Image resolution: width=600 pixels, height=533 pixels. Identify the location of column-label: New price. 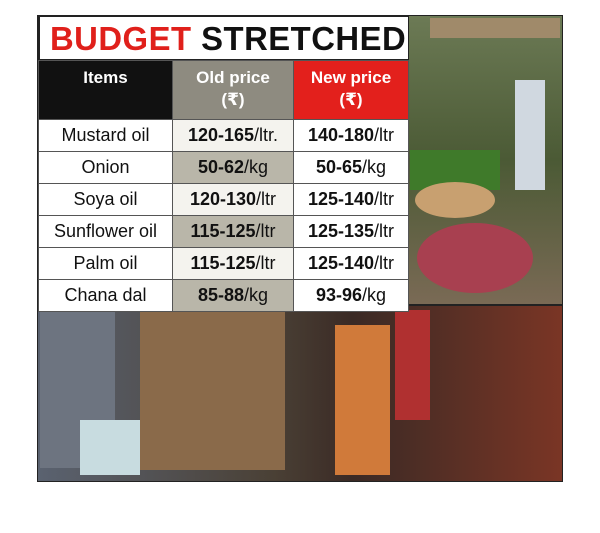
(351, 77).